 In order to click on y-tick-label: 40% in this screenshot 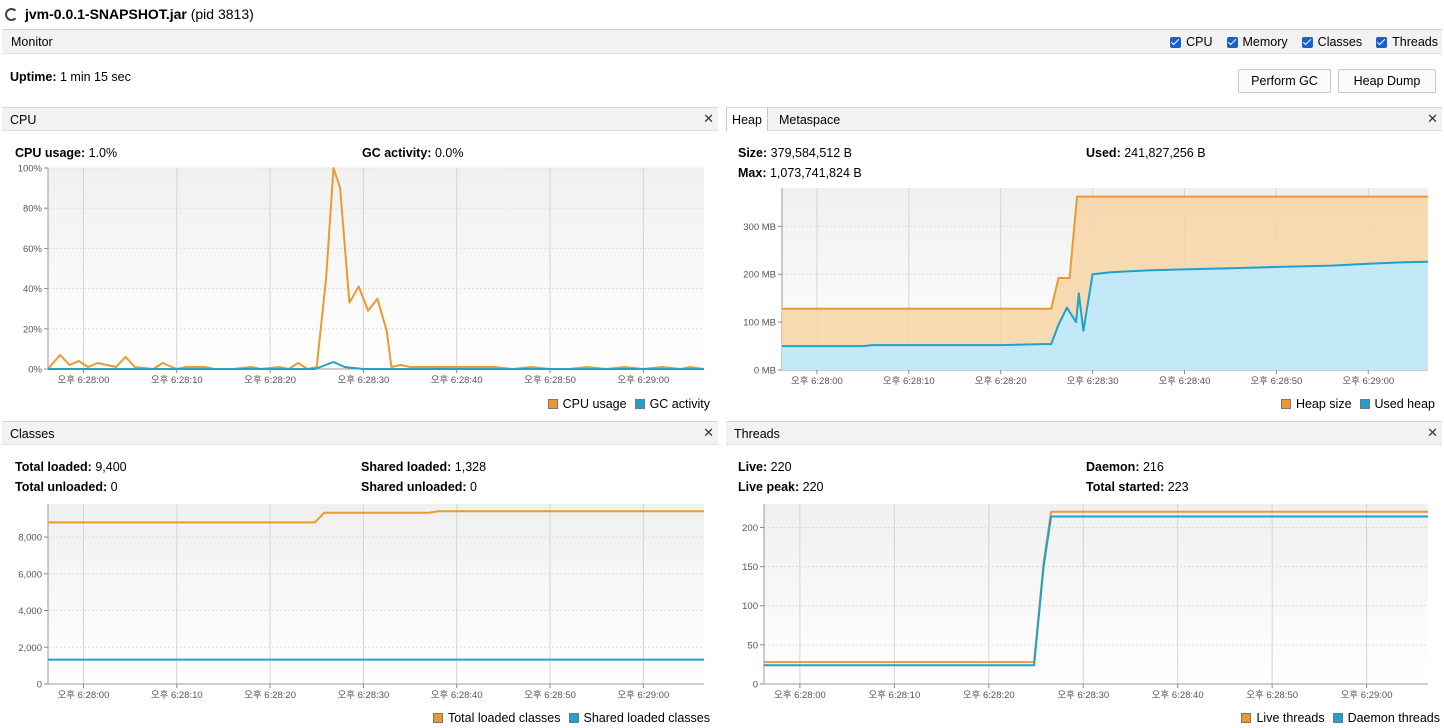, I will do `click(33, 289)`.